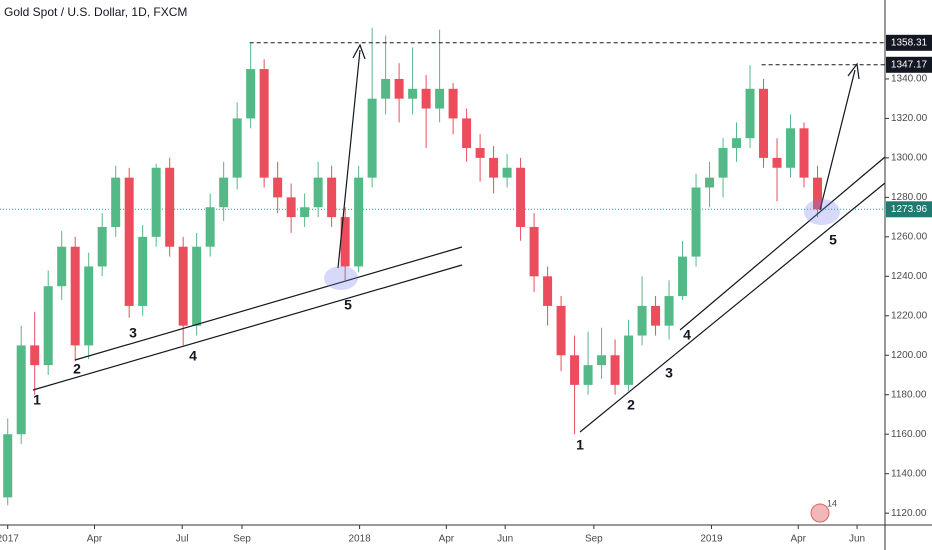  What do you see at coordinates (909, 434) in the screenshot?
I see `y-tick-label: 1160.00` at bounding box center [909, 434].